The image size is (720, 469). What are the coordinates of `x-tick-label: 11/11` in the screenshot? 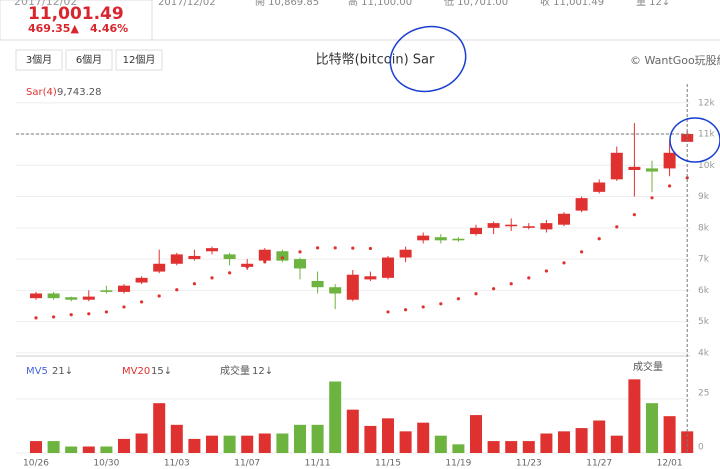 It's located at (318, 464).